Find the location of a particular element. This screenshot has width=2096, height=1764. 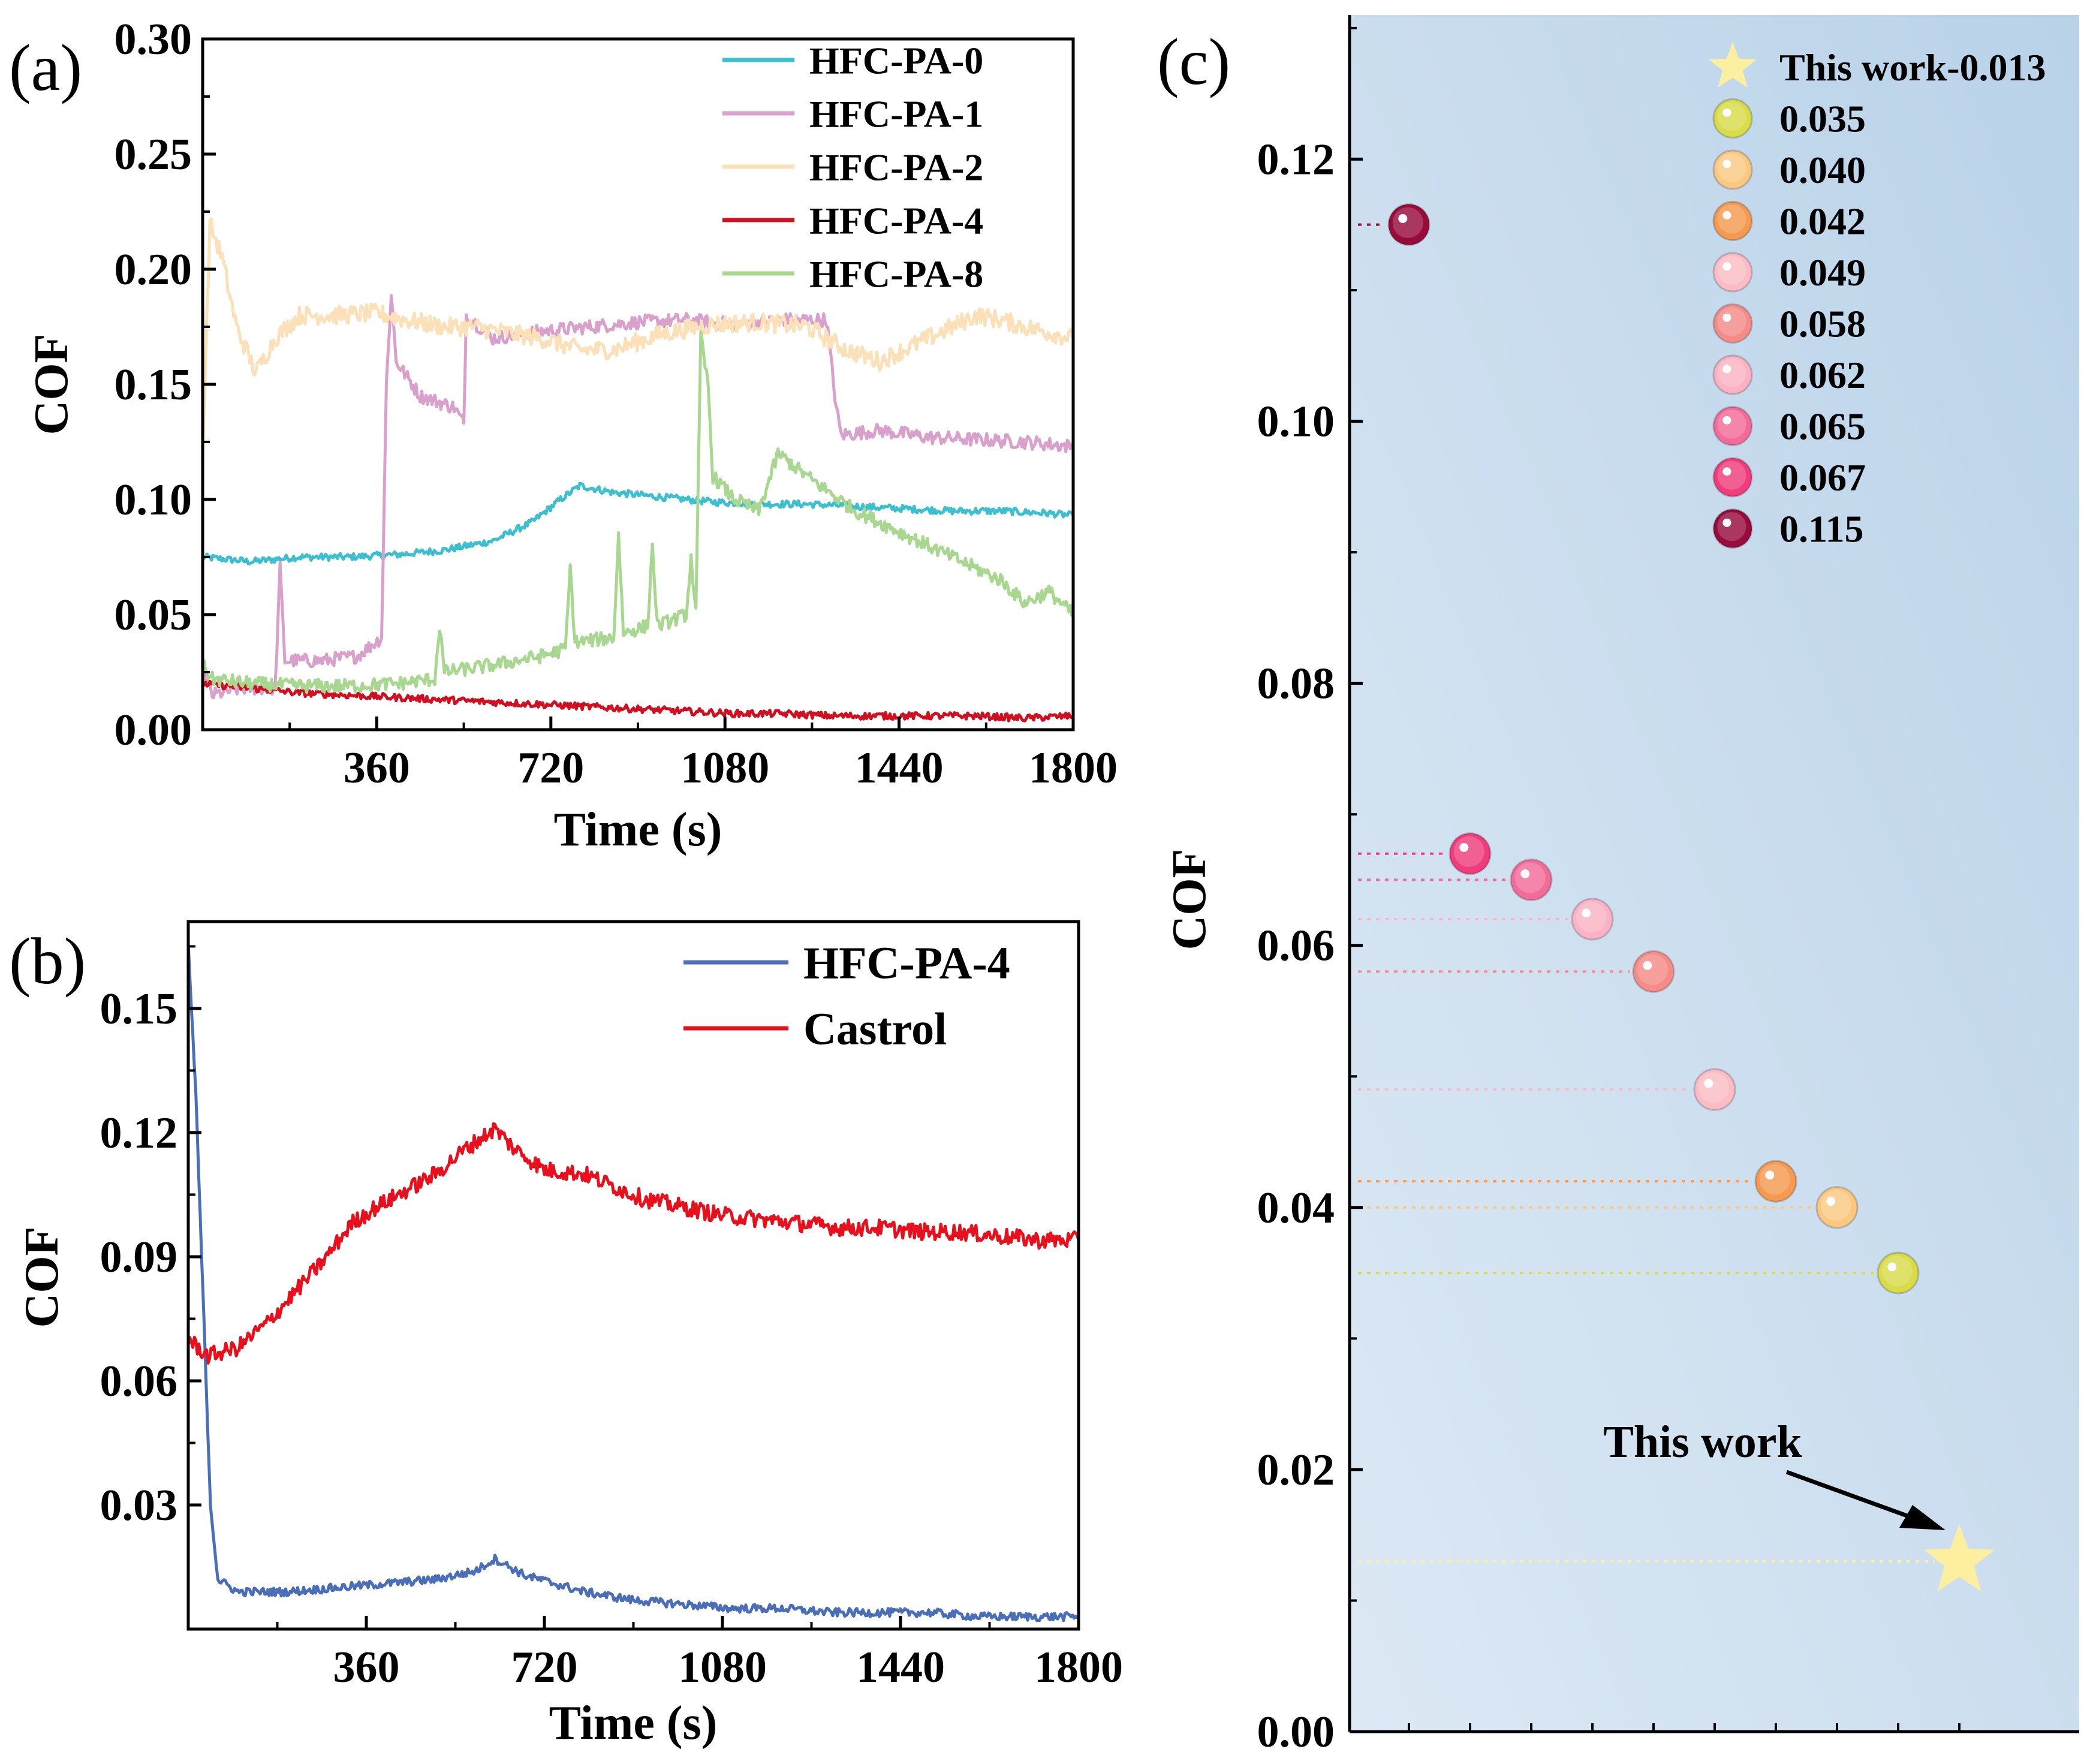

panel-a-ylabel: COF is located at coordinates (51, 384).